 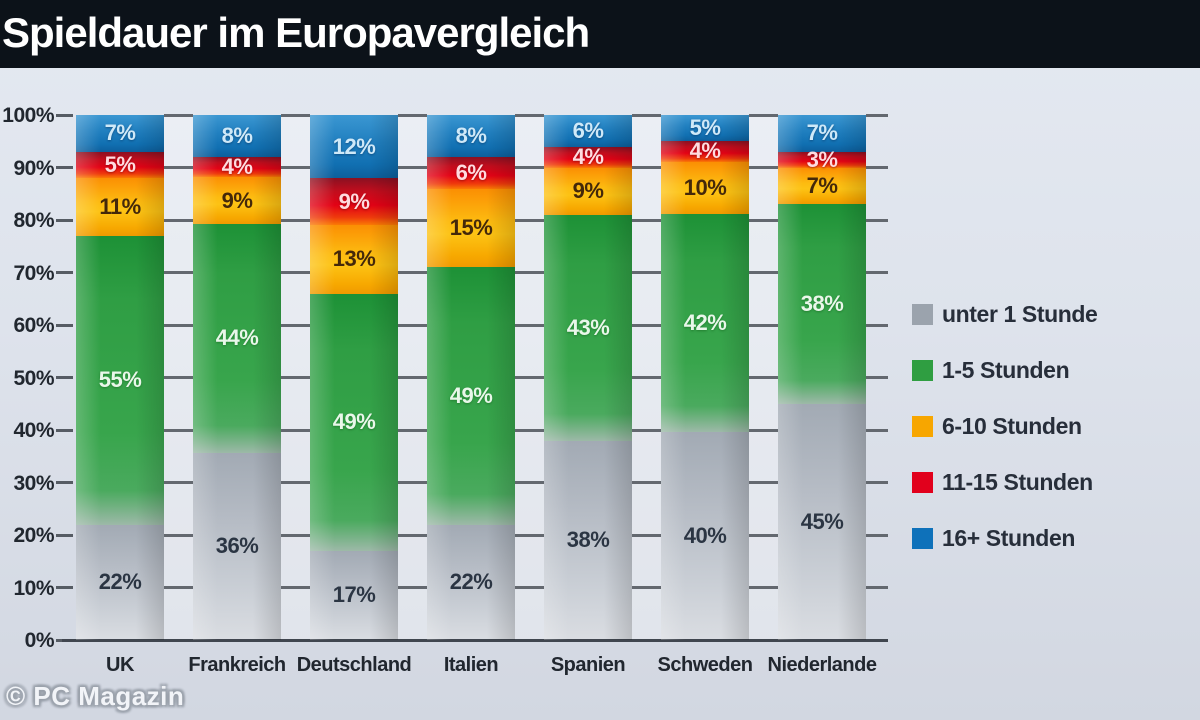 I want to click on bar-spanien: 6% 4% 9% 43% 38%, so click(x=588, y=377).